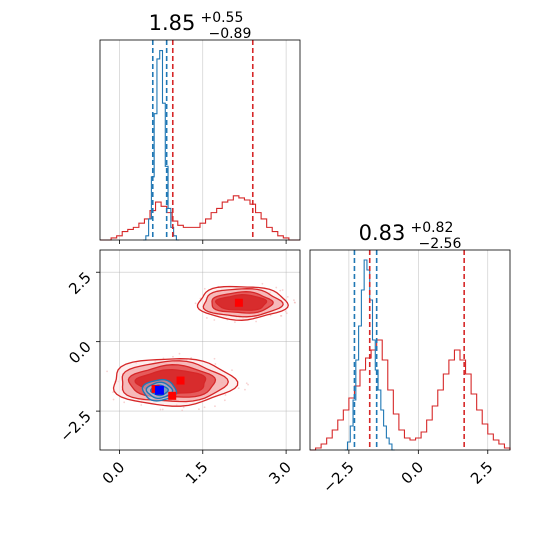 The height and width of the screenshot is (550, 550). Describe the element at coordinates (200, 350) in the screenshot. I see `p2-frame` at that location.